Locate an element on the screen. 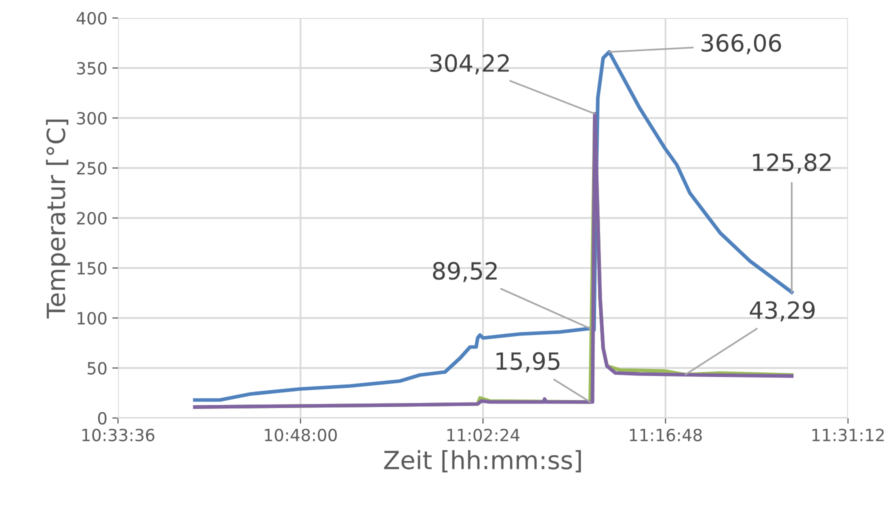 This screenshot has width=894, height=511. x-tick-label: 10:33:36 is located at coordinates (118, 435).